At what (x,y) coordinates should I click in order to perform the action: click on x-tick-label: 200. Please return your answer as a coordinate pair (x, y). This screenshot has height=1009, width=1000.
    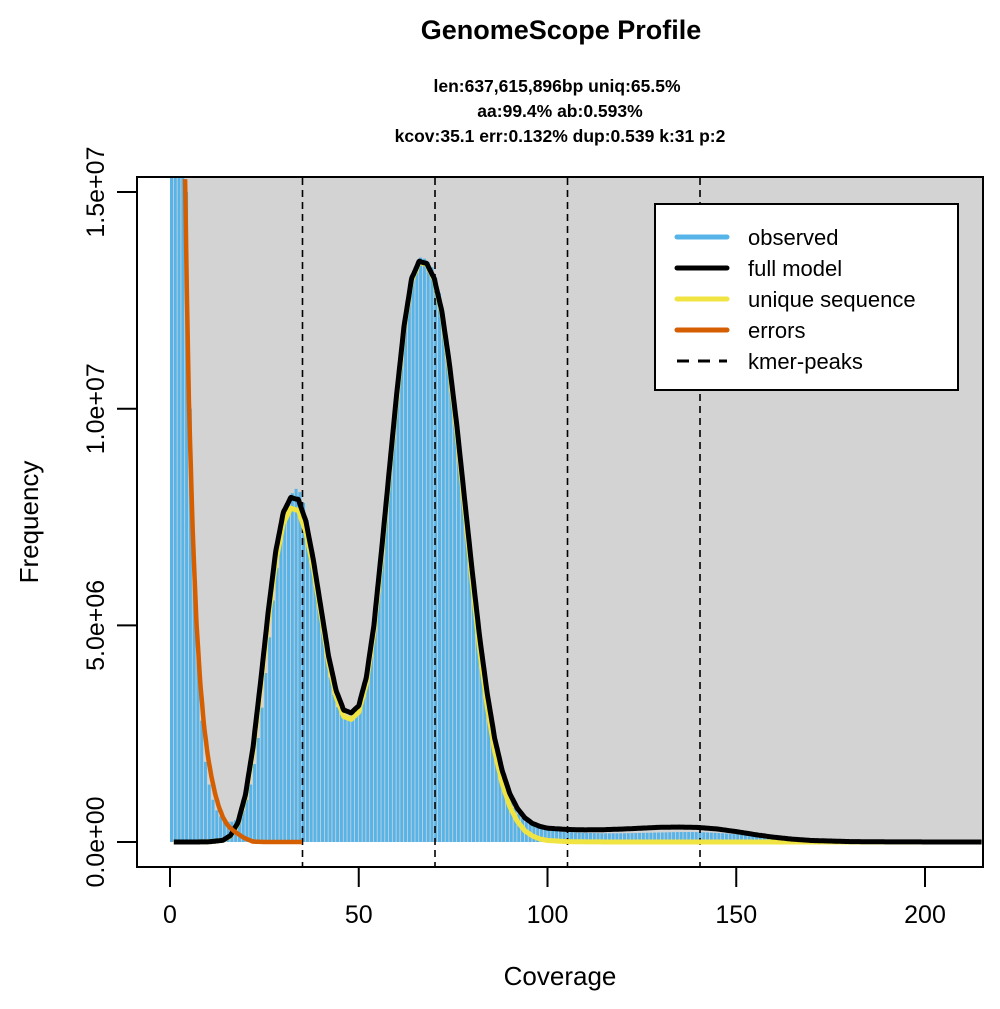
    Looking at the image, I should click on (925, 915).